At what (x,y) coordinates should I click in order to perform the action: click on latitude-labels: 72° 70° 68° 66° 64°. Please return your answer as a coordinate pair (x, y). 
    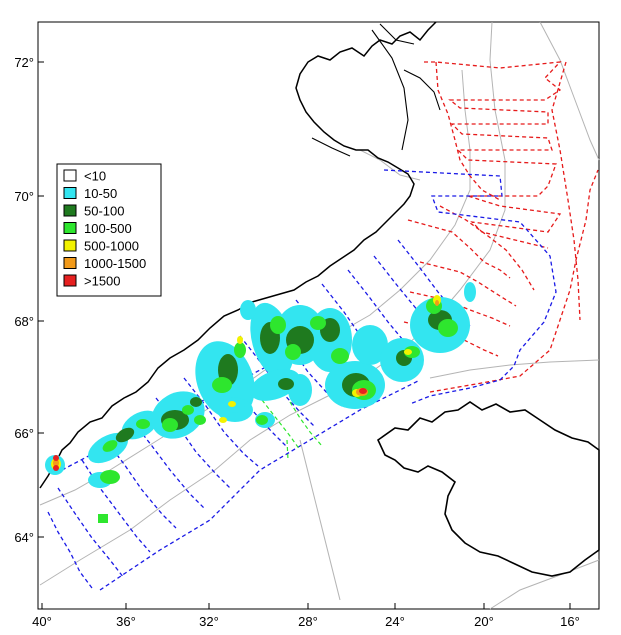
    Looking at the image, I should click on (24, 300).